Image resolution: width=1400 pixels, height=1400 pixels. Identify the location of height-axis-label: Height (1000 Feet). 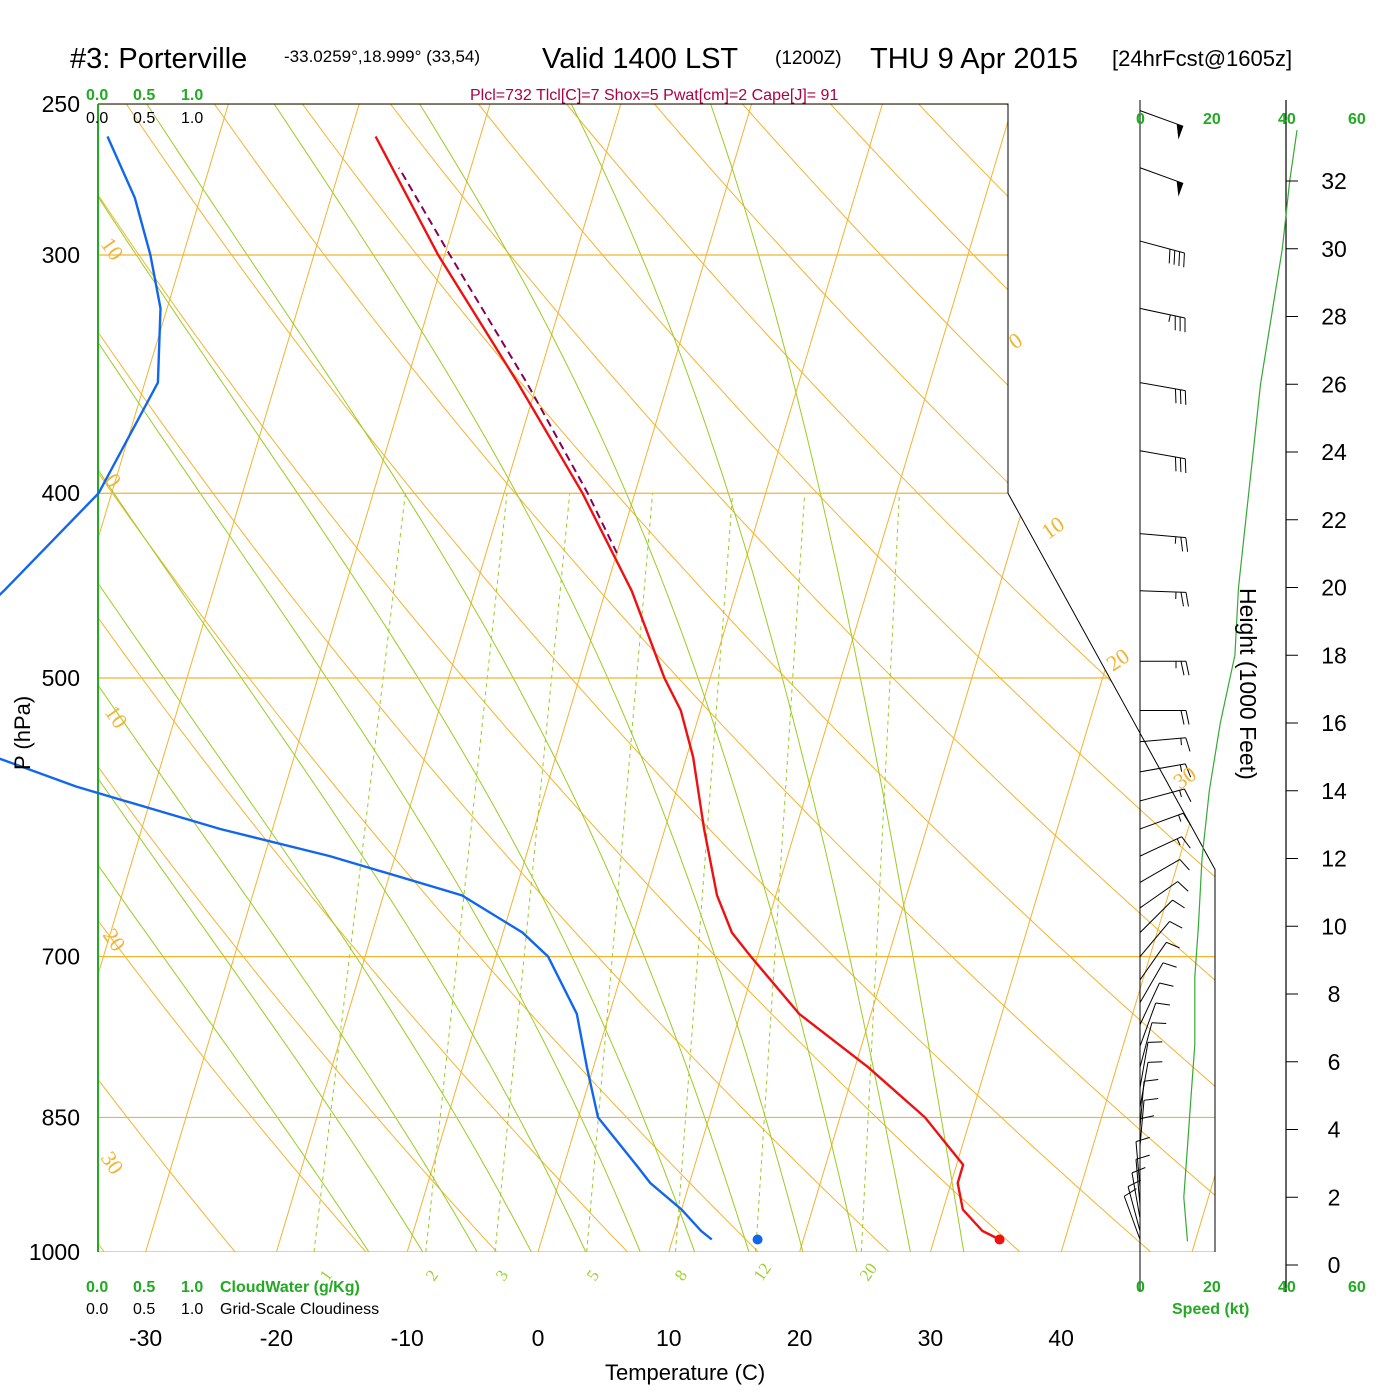
(1248, 684).